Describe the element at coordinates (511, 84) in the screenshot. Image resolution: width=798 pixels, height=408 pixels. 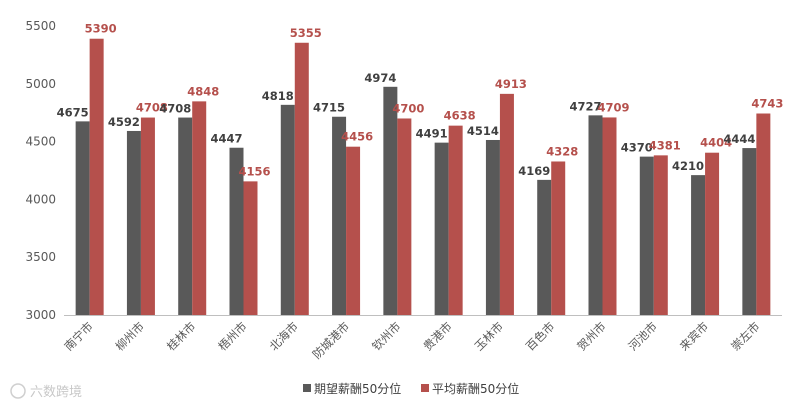
I see `data-label-average: 4913` at that location.